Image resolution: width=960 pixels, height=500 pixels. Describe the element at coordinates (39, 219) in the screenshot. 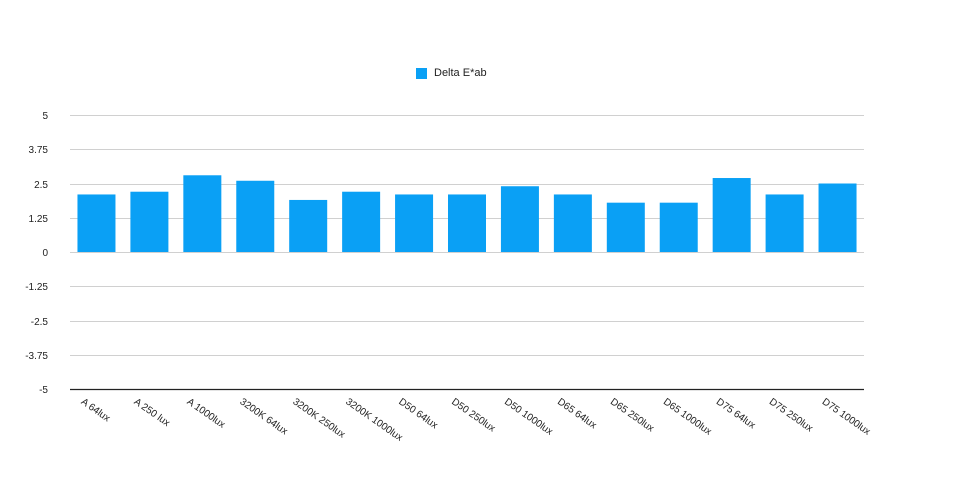

I see `y-tick-label: 1.25` at that location.